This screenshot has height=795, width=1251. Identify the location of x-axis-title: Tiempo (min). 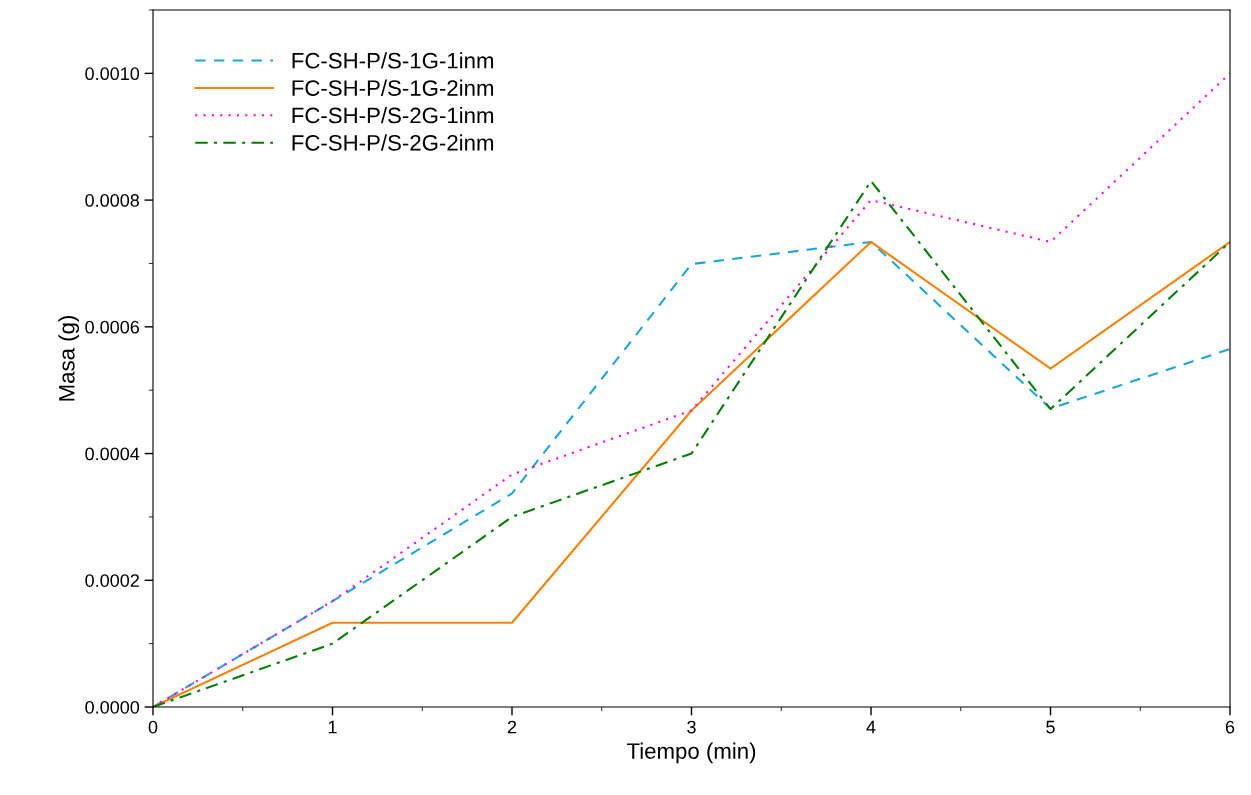
(691, 753).